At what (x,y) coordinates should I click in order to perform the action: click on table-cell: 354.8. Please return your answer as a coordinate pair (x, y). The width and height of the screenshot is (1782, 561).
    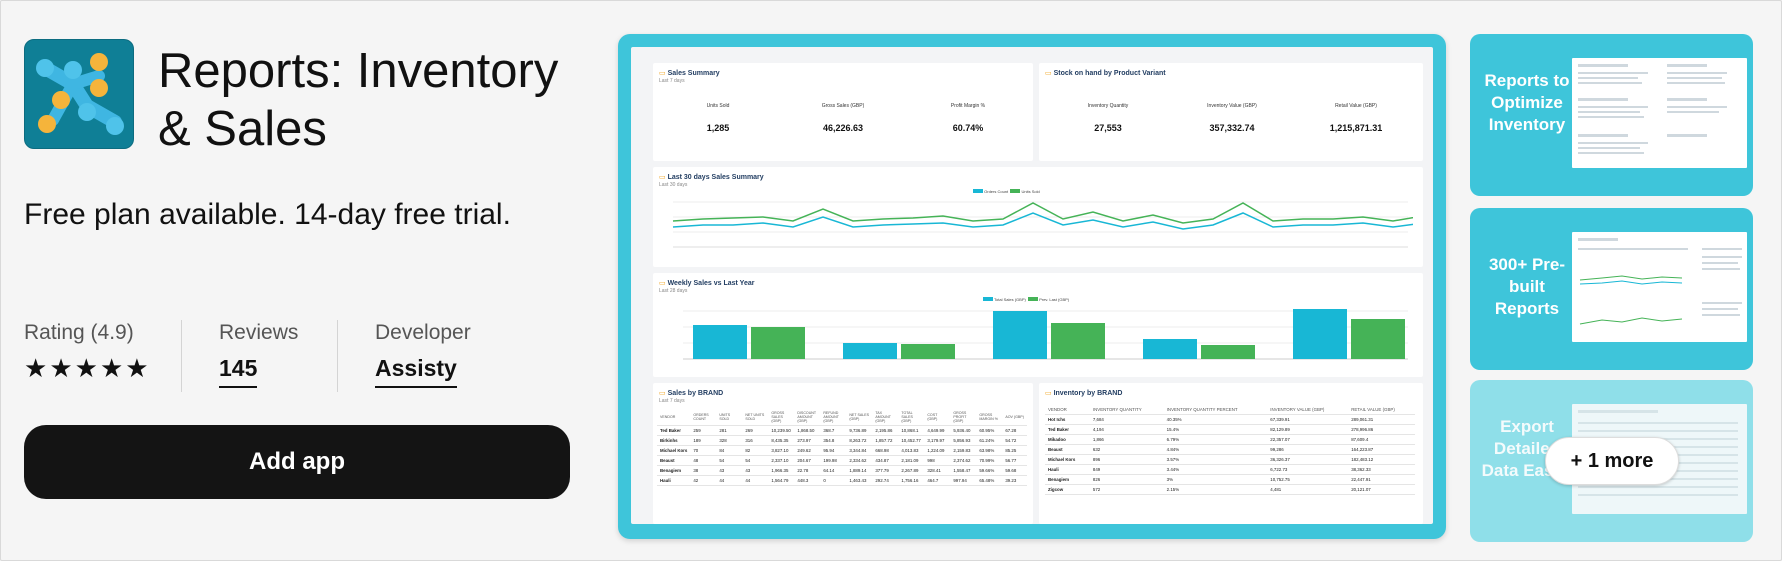
    Looking at the image, I should click on (833, 440).